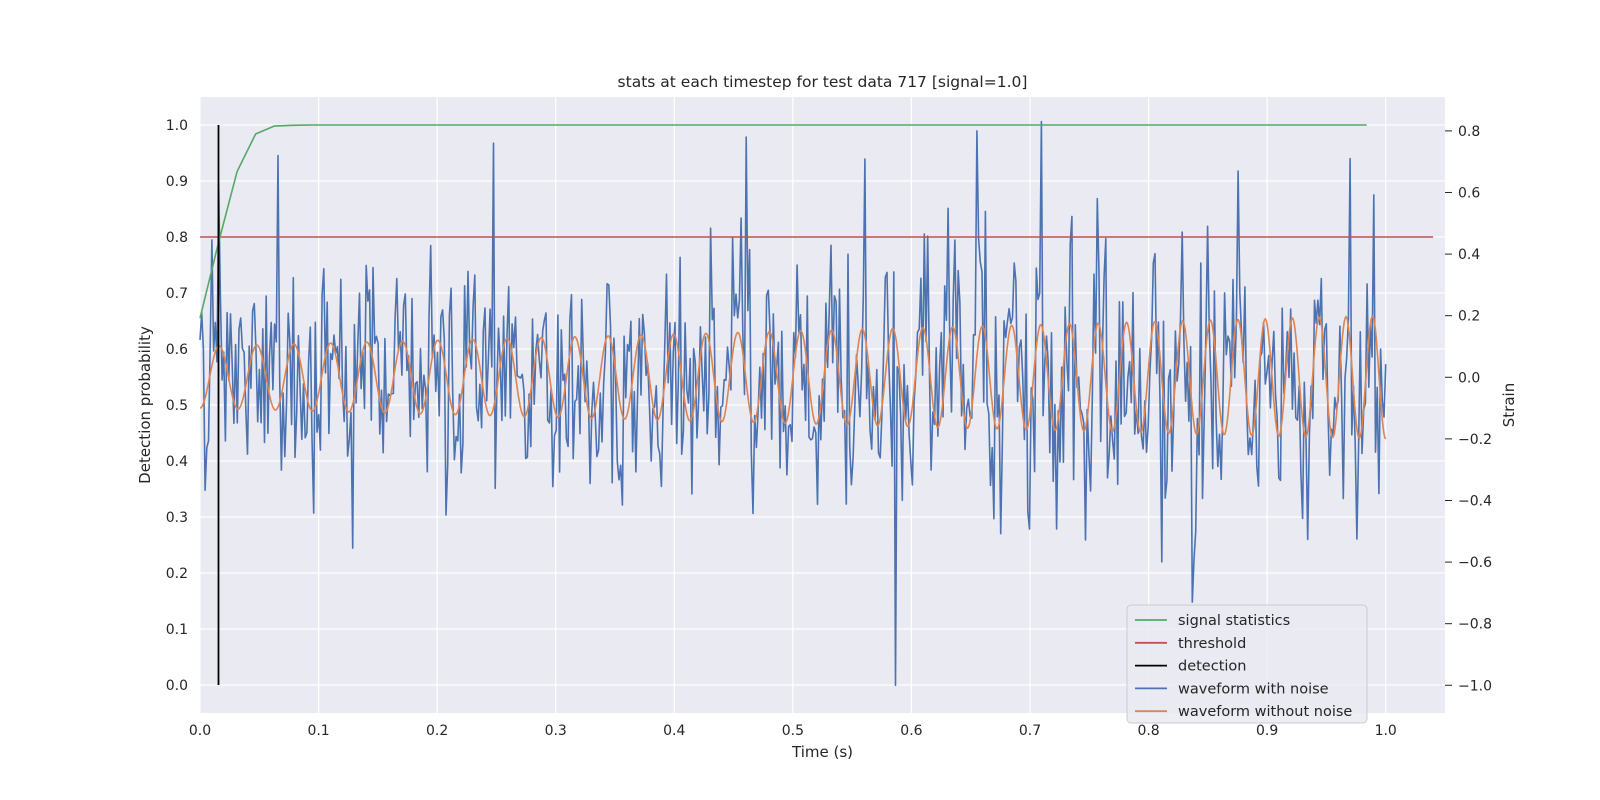 Image resolution: width=1600 pixels, height=800 pixels. Describe the element at coordinates (1148, 731) in the screenshot. I see `x-tick-label: 0.8` at that location.